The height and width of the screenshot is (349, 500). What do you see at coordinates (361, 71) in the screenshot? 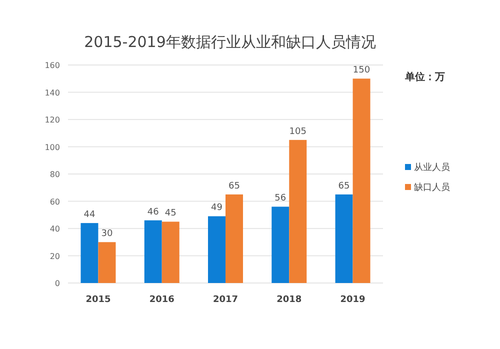
I see `data-label: 150` at bounding box center [361, 71].